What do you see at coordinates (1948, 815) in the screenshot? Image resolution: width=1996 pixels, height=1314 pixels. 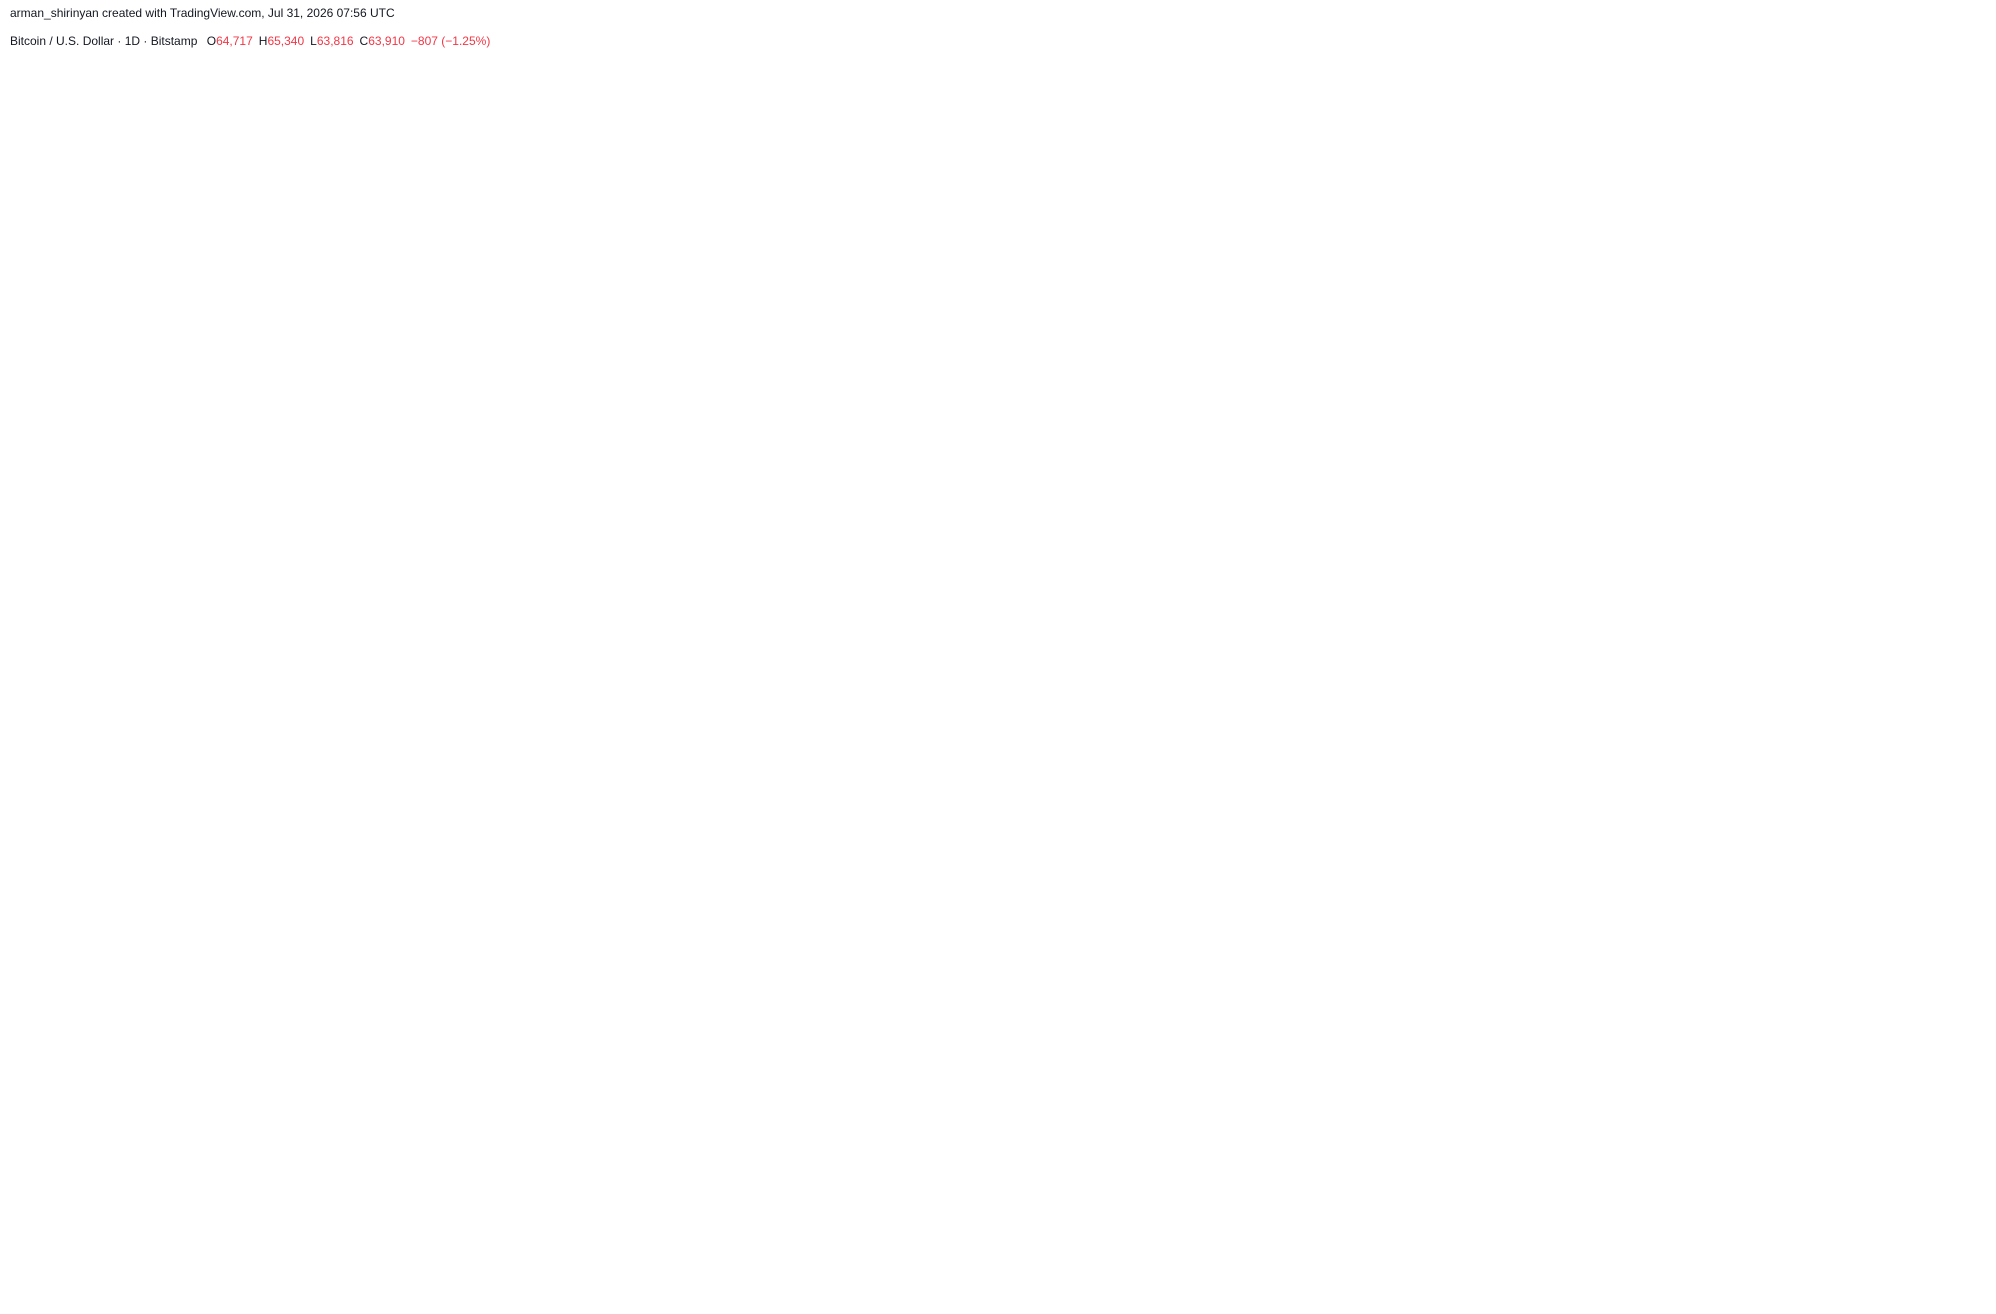 I see `y-tick-label: 64,000` at bounding box center [1948, 815].